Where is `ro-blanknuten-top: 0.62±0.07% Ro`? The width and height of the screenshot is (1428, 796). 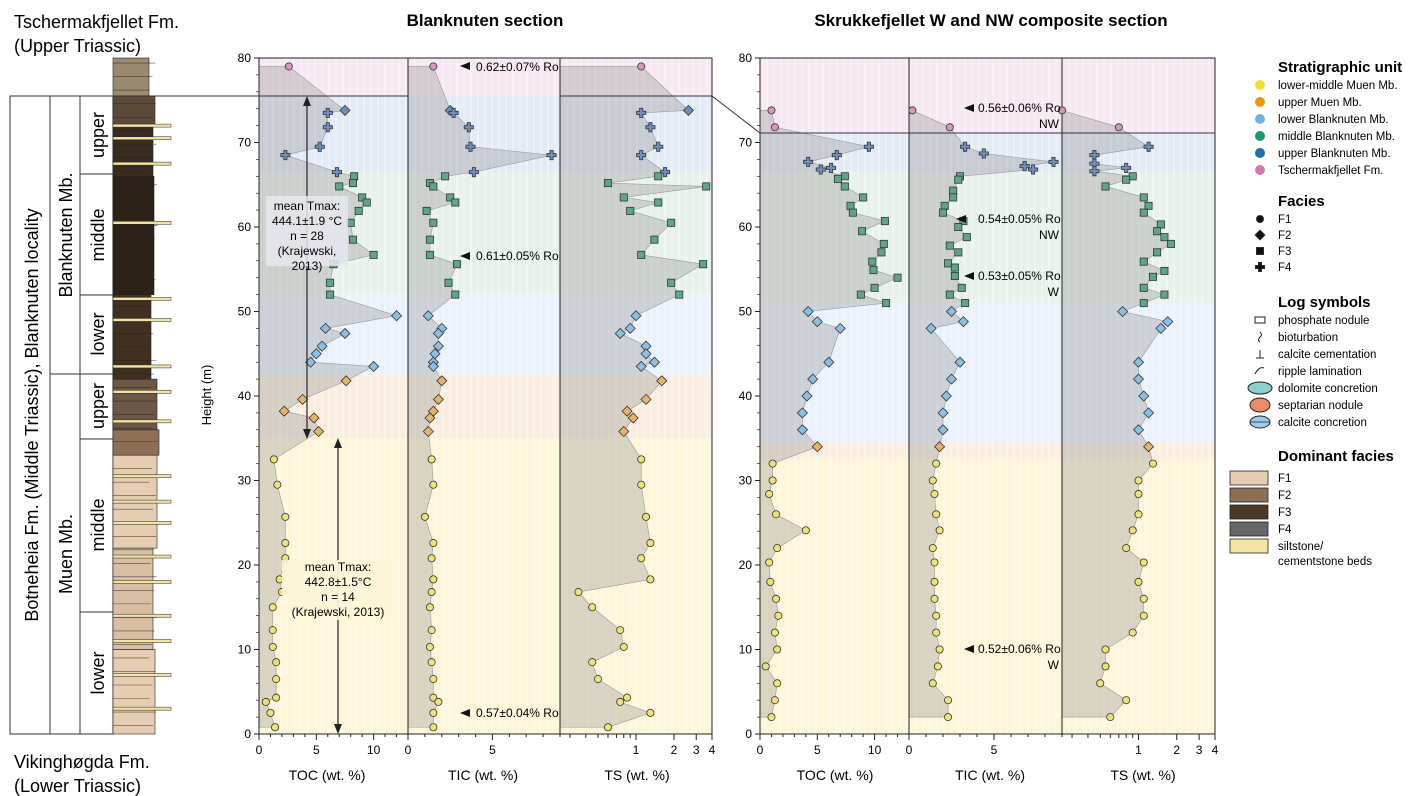
ro-blanknuten-top: 0.62±0.07% Ro is located at coordinates (517, 67).